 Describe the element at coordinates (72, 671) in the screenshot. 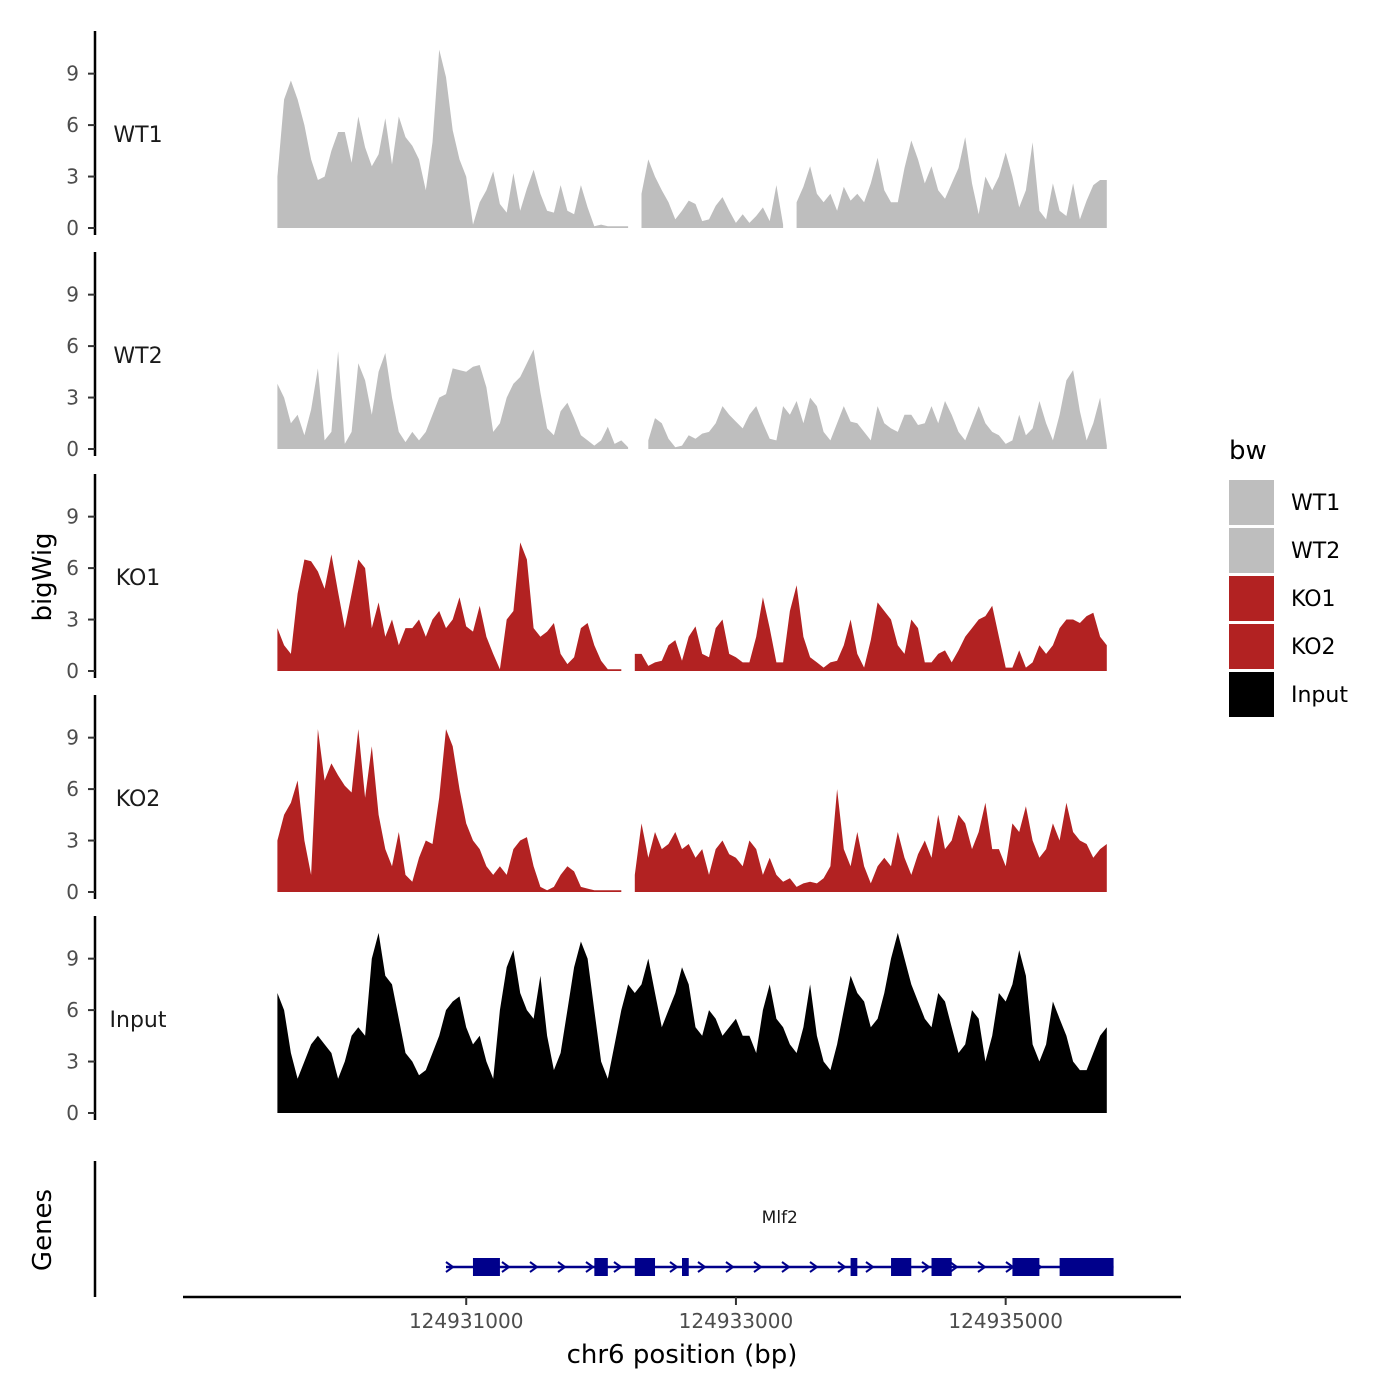

I see `track-ko1-y-tick-label-0: 0` at that location.